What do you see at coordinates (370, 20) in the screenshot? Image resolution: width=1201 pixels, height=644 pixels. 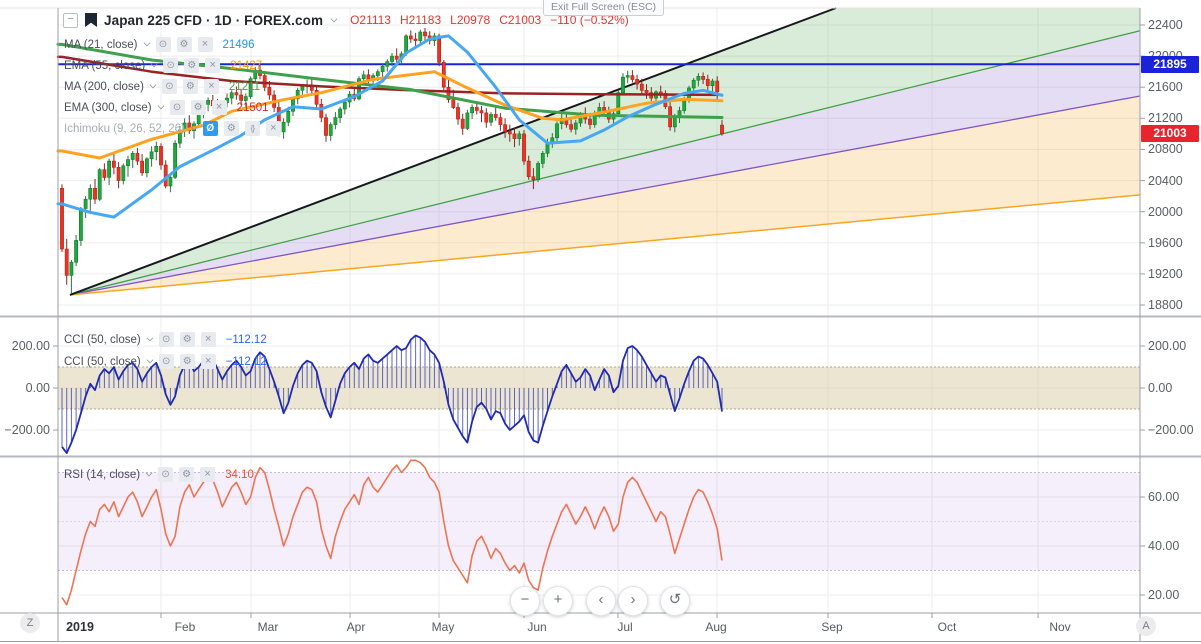 I see `ohlc-open: O21113` at bounding box center [370, 20].